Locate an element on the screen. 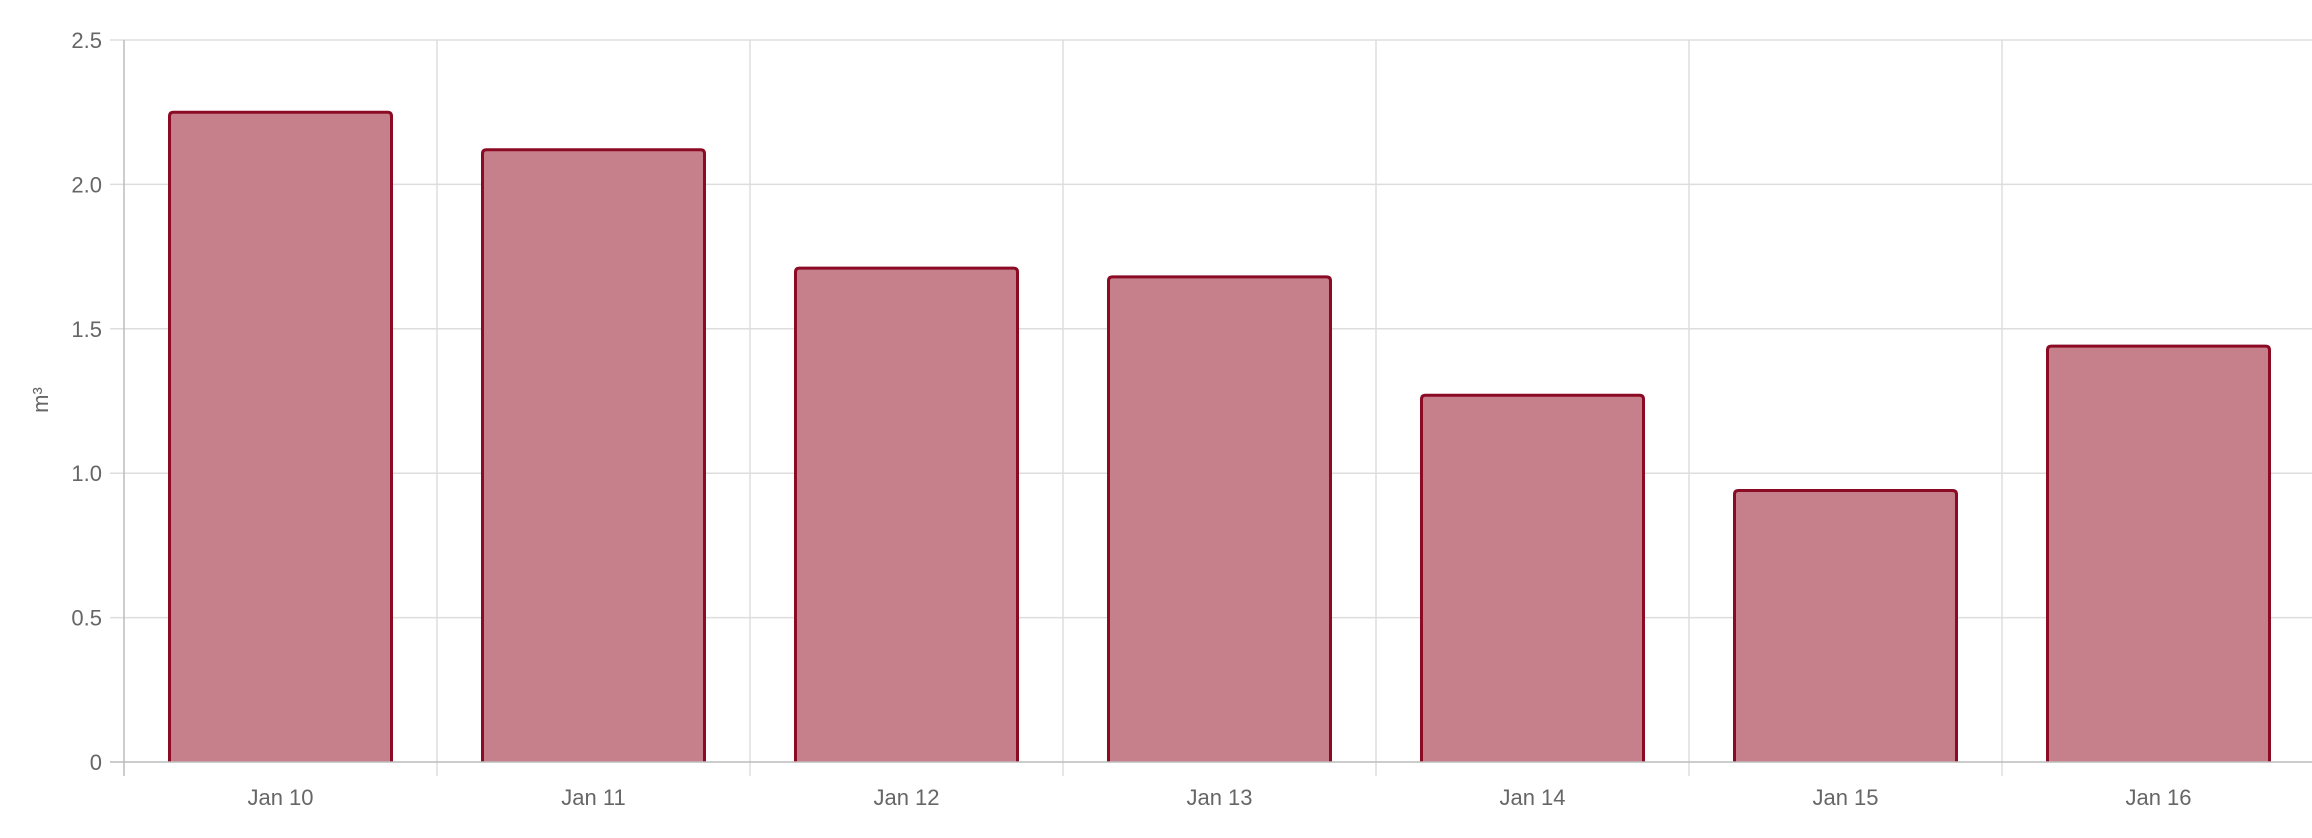 This screenshot has height=838, width=2312. y-tick-label: 1.0 is located at coordinates (86, 473).